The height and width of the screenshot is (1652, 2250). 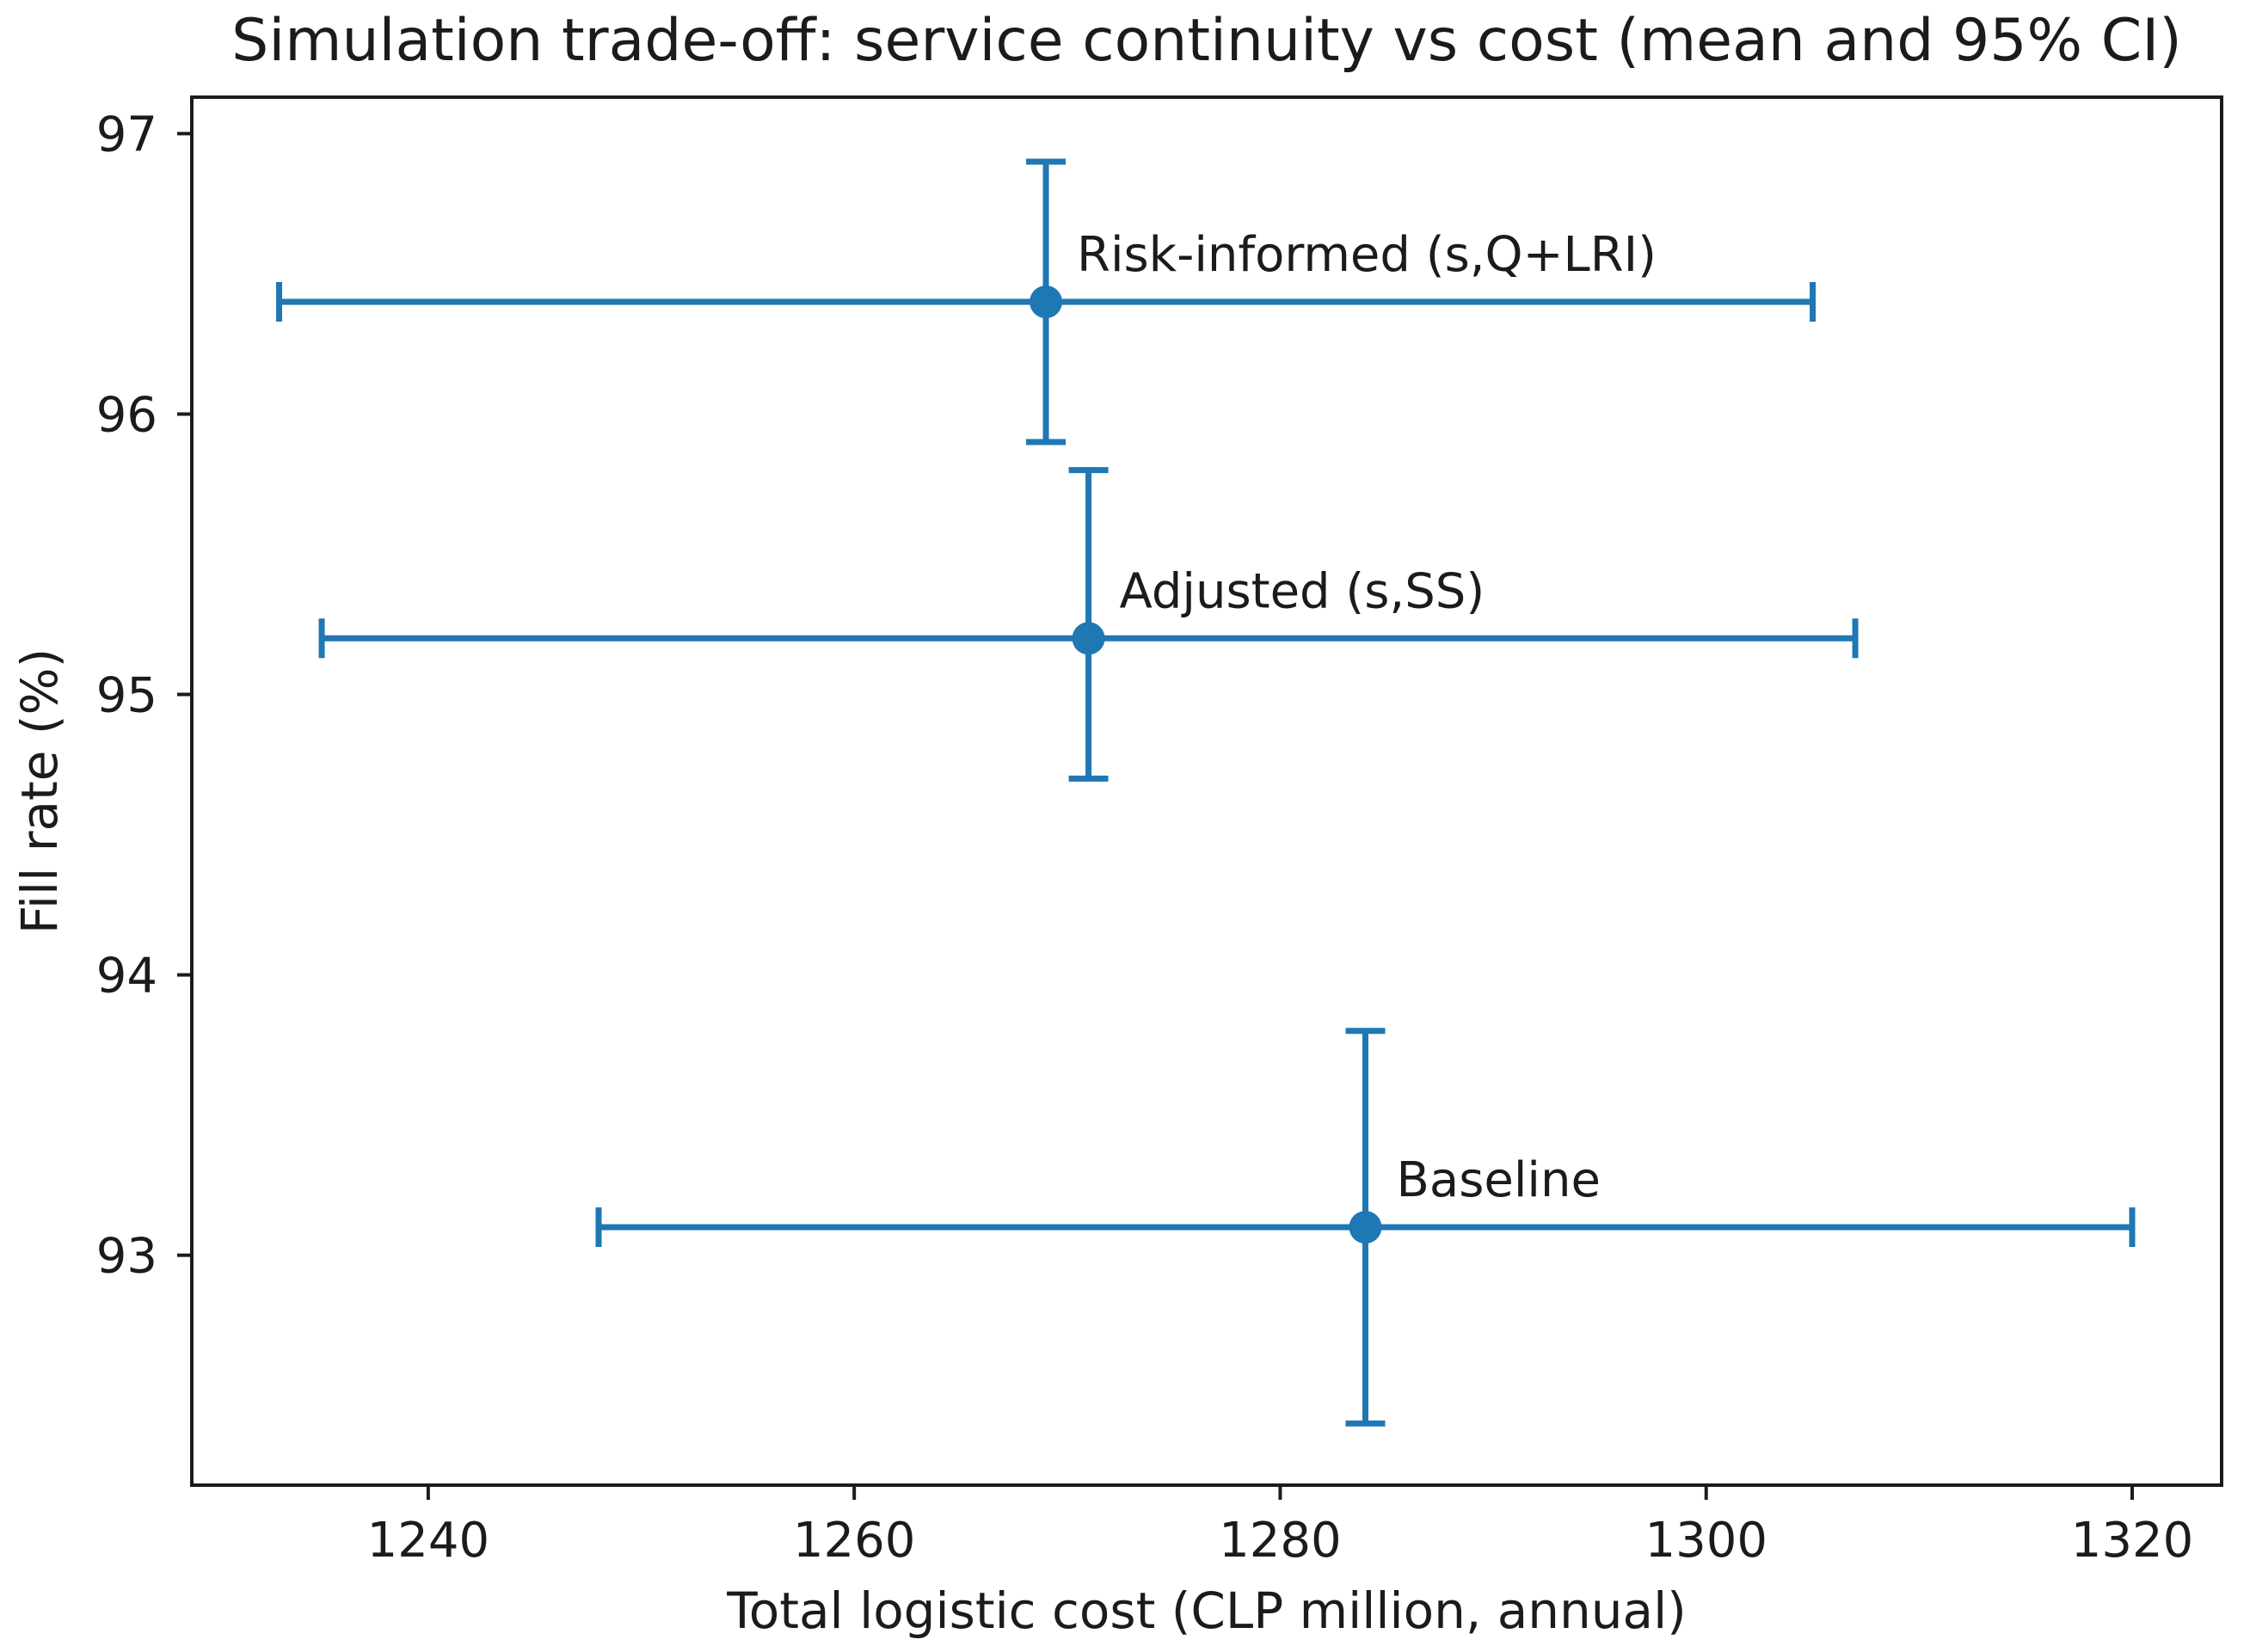 I want to click on y-tick-label: 96, so click(x=127, y=415).